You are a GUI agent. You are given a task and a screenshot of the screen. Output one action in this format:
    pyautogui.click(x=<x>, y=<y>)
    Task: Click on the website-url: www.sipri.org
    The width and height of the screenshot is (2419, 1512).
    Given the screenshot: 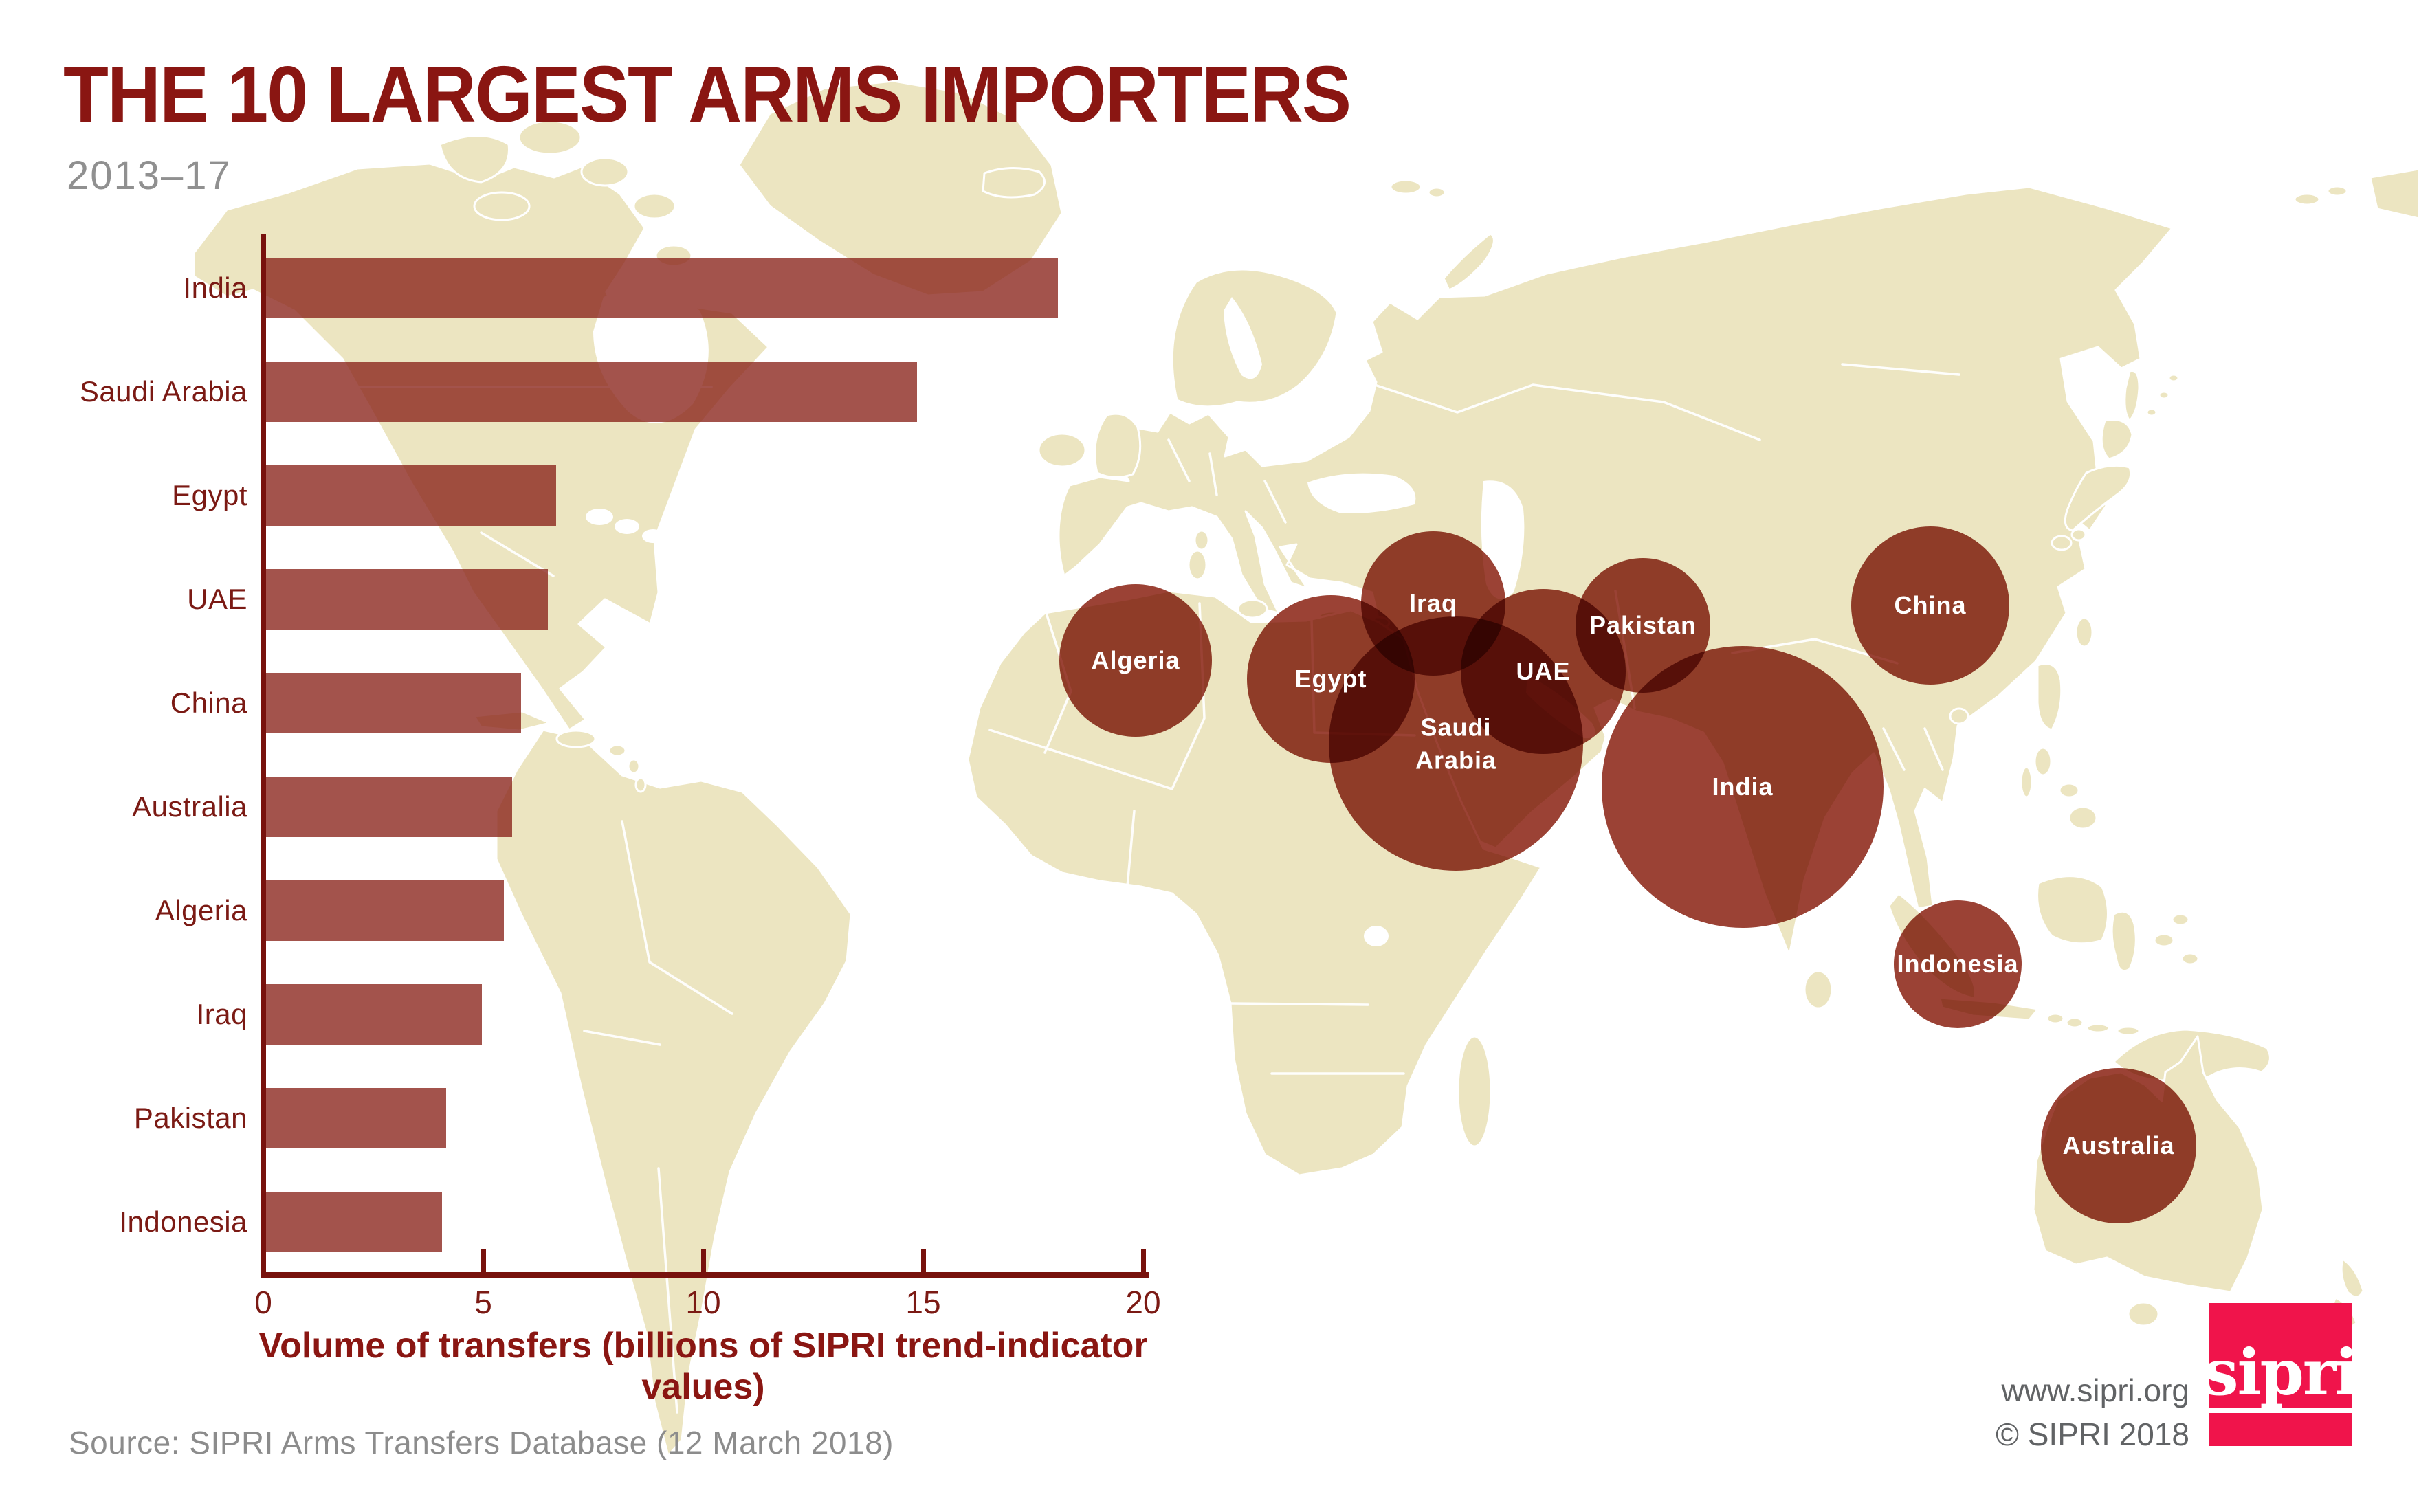 What is the action you would take?
    pyautogui.click(x=2095, y=1390)
    